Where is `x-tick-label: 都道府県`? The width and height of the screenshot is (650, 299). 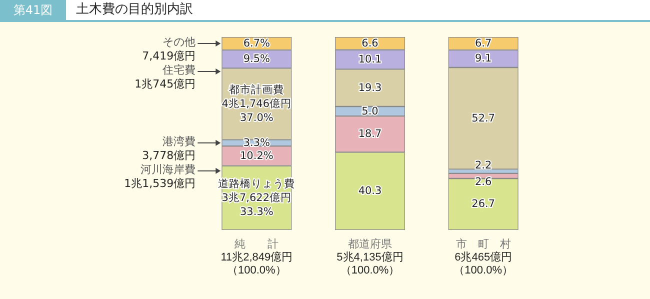 x-tick-label: 都道府県 is located at coordinates (370, 244).